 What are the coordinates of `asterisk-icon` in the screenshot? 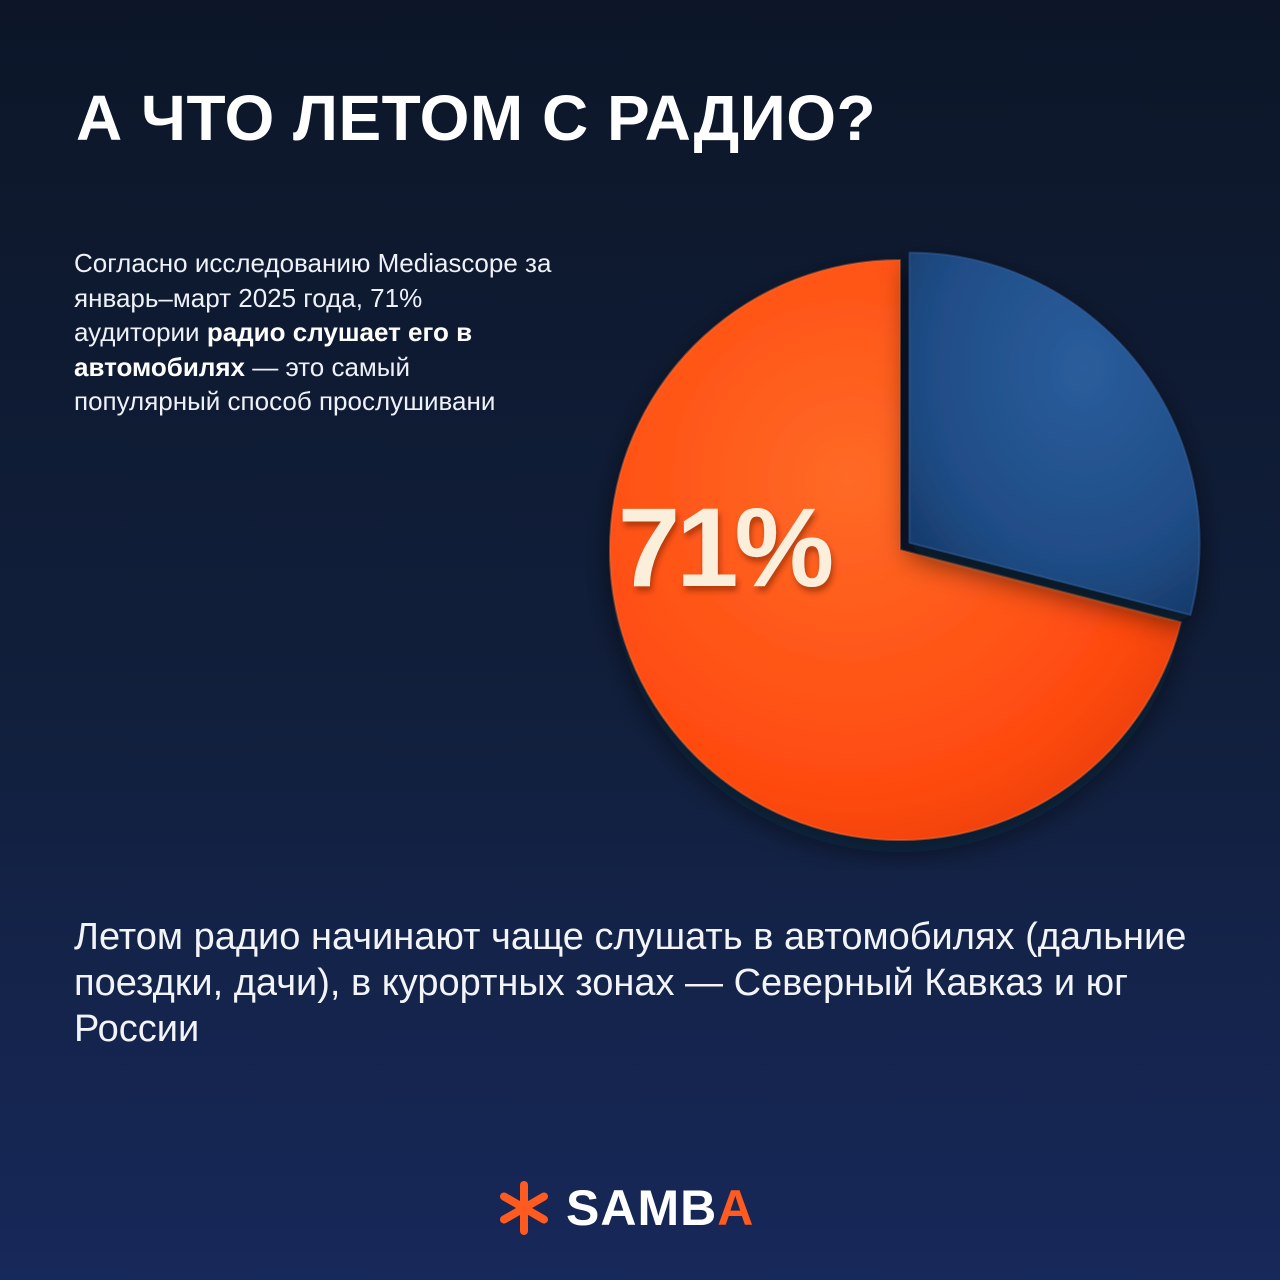 It's located at (524, 1208).